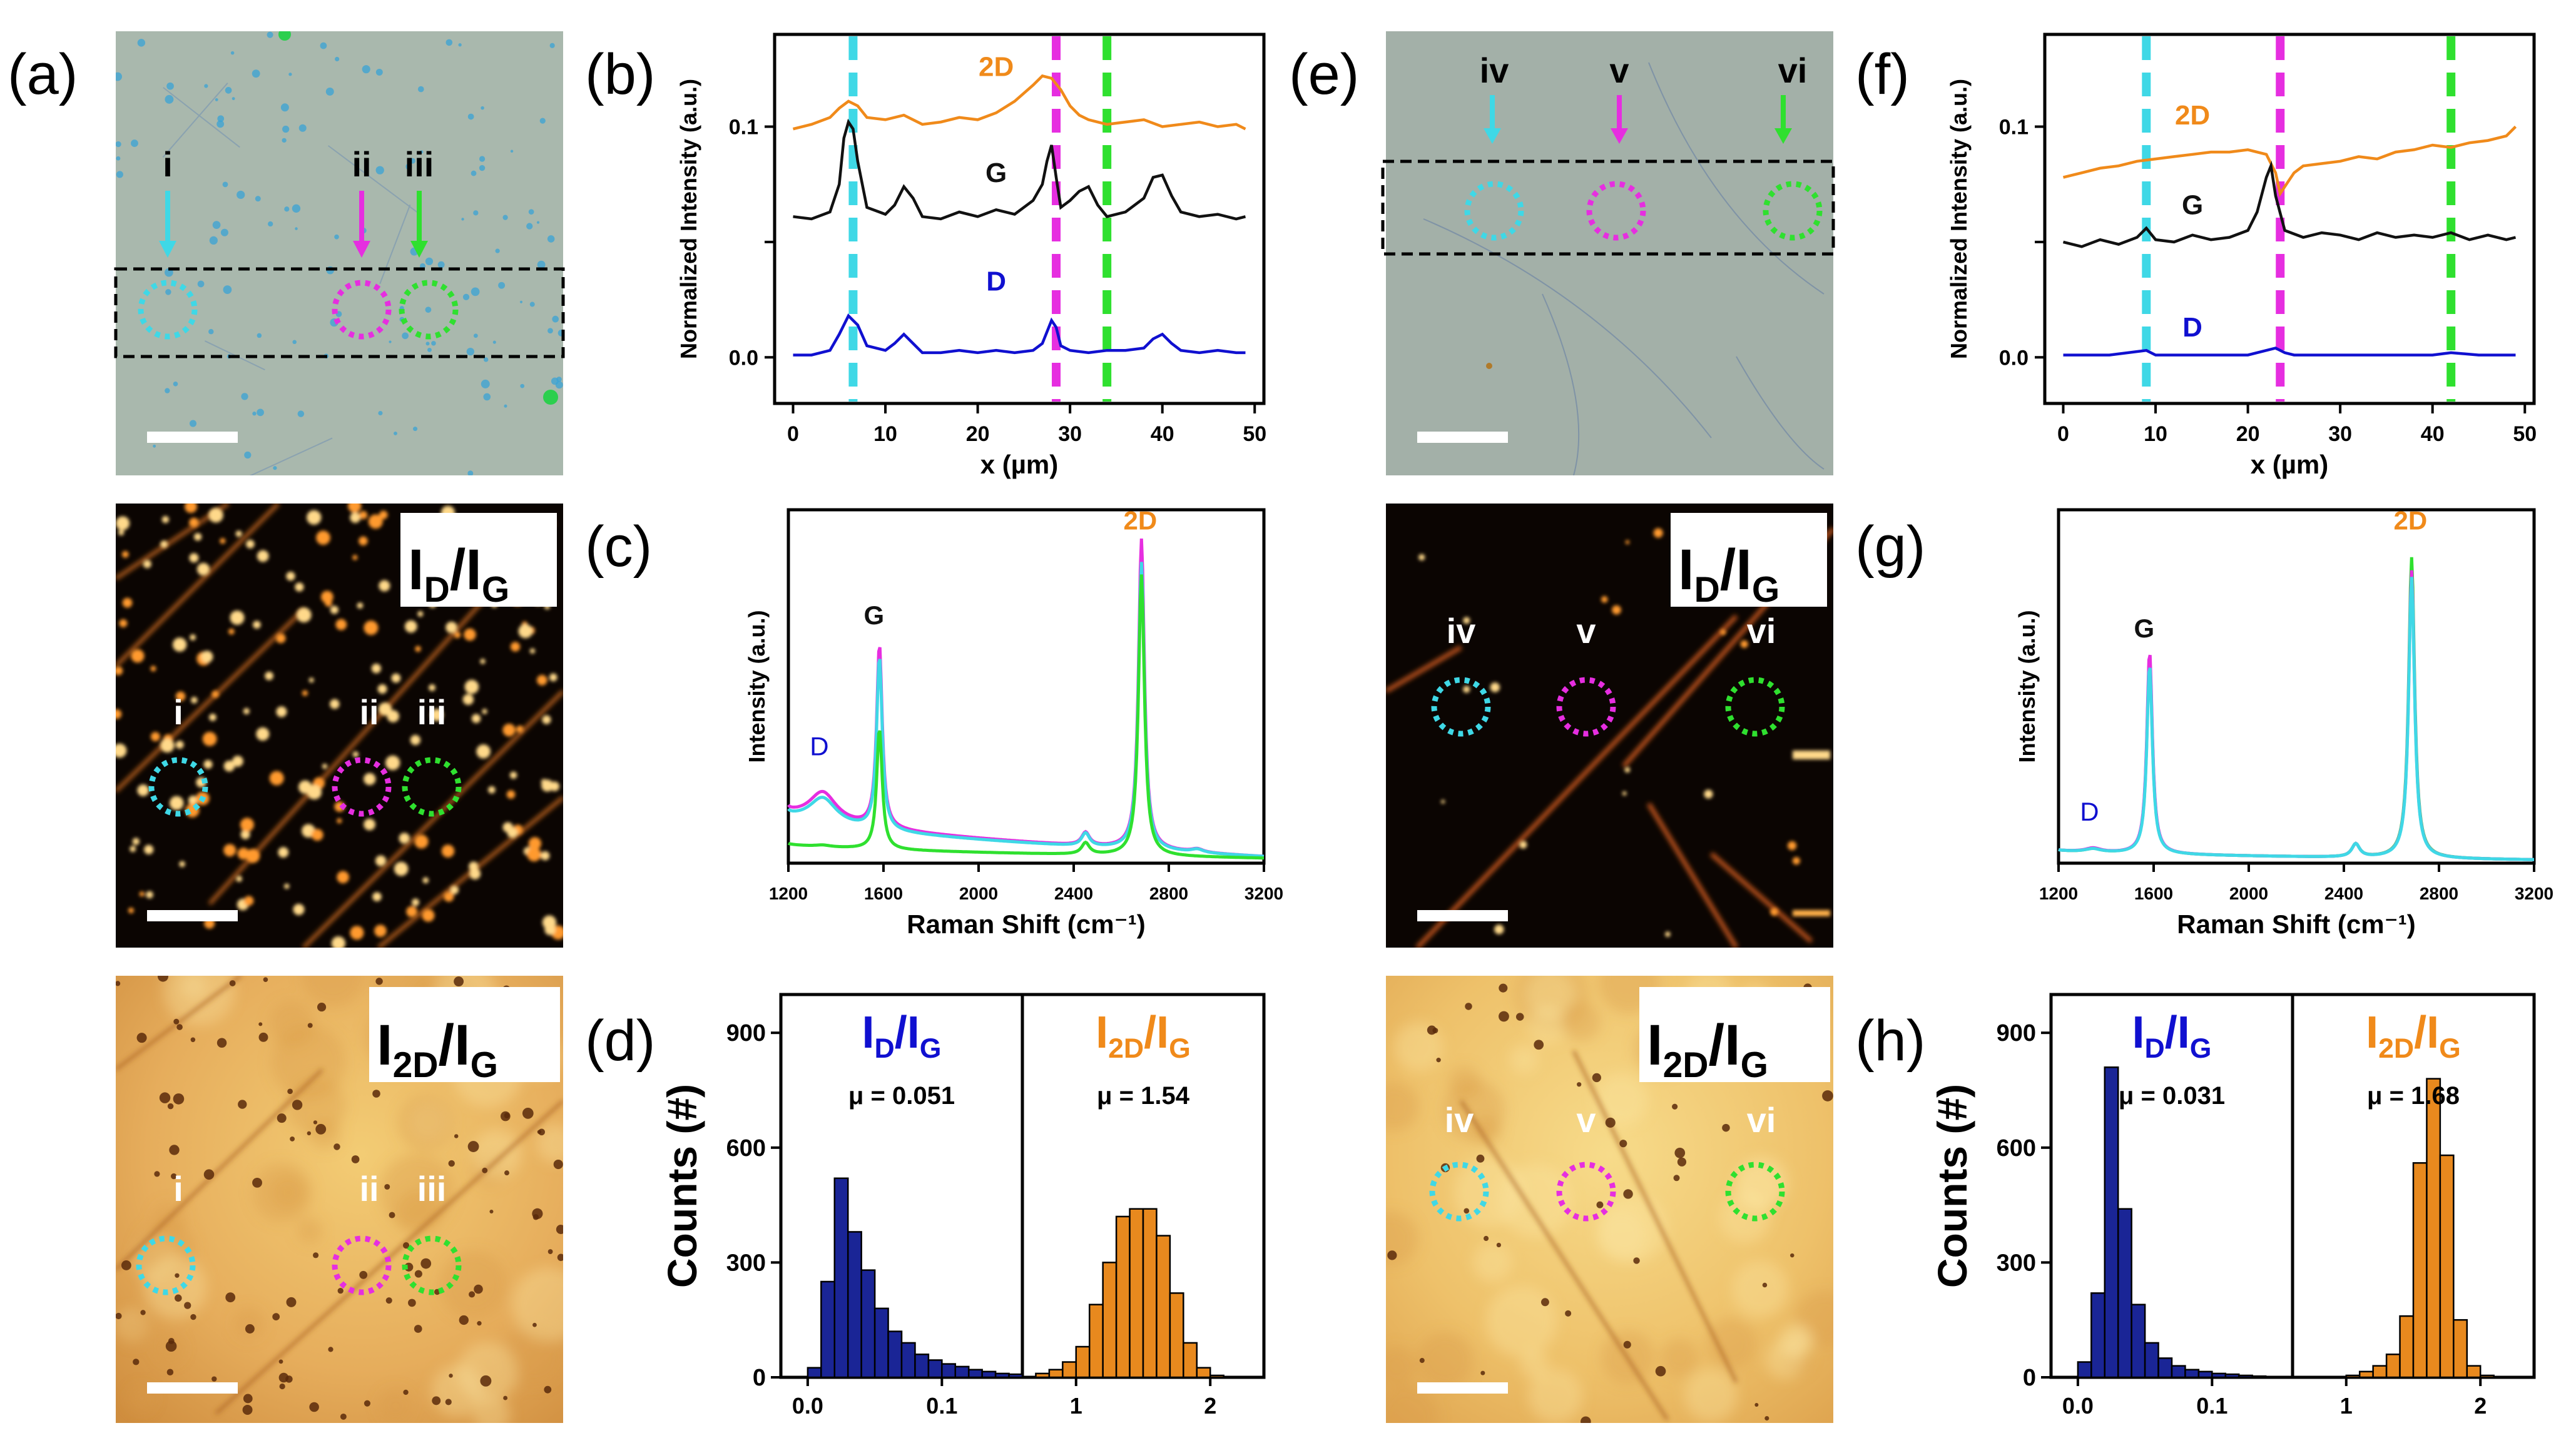 This screenshot has width=2576, height=1453. I want to click on peak-label: 2D, so click(2411, 520).